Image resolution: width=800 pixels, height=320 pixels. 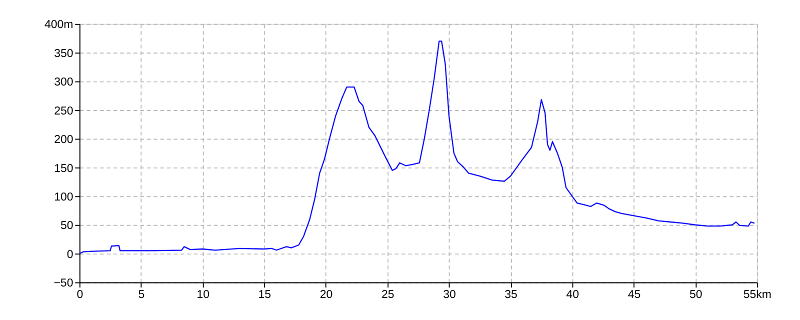 I want to click on x-tick-label: 0, so click(x=80, y=295).